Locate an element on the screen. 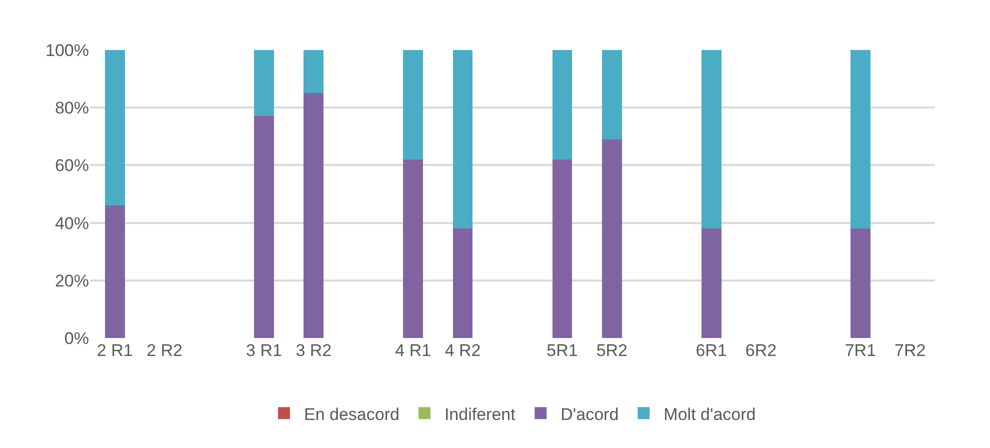 Image resolution: width=990 pixels, height=448 pixels. x-tick-label: 5R2 is located at coordinates (612, 350).